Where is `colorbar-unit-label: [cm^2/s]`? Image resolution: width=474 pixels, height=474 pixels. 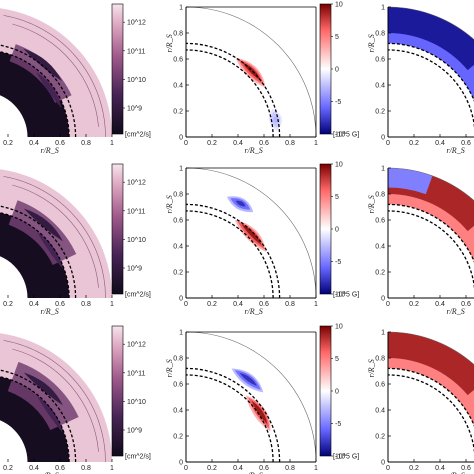
colorbar-unit-label: [cm^2/s] is located at coordinates (138, 295).